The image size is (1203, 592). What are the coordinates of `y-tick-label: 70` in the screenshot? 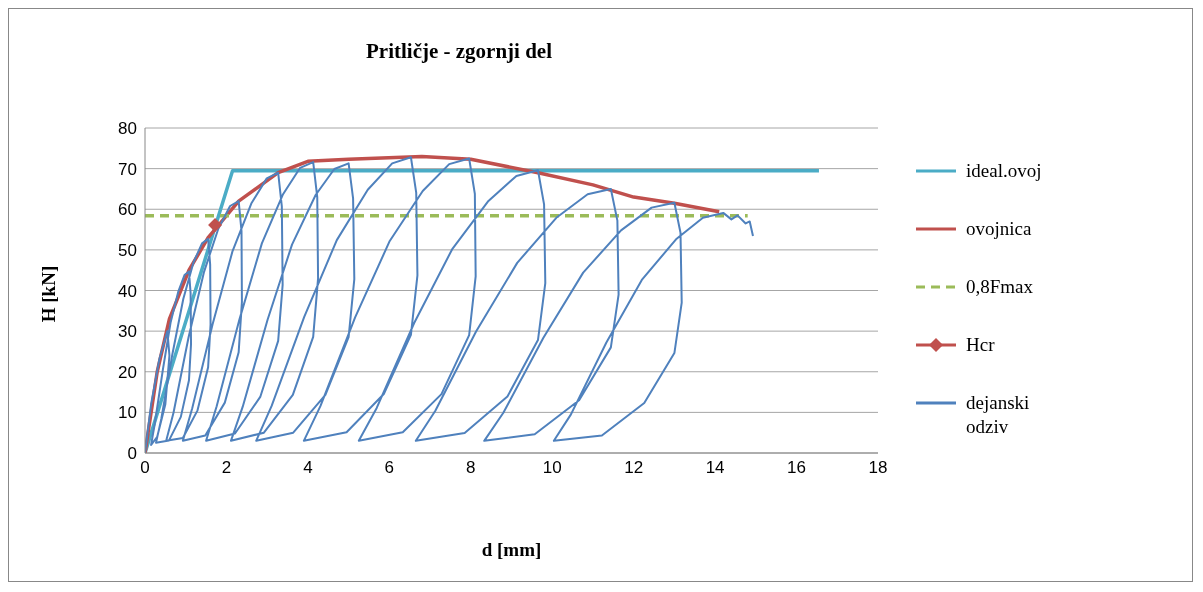 It's located at (127, 169).